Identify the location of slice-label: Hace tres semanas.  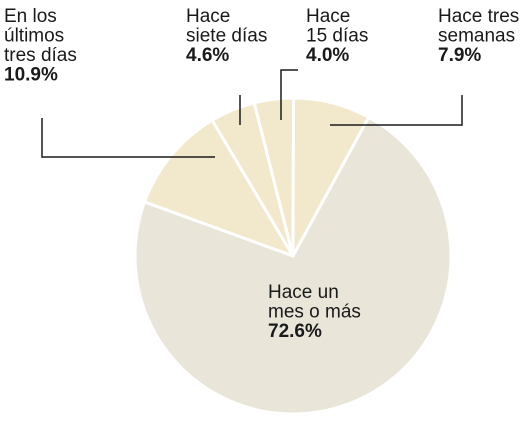
(478, 26).